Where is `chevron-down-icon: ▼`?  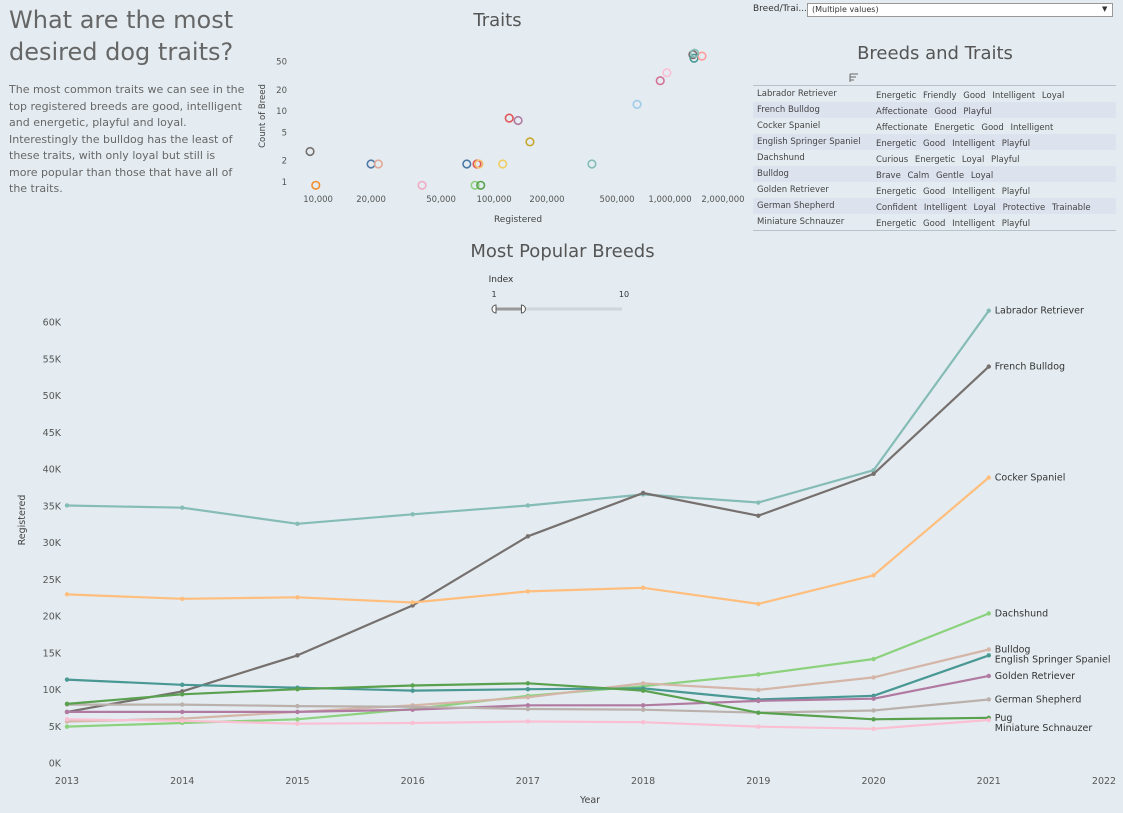
chevron-down-icon: ▼ is located at coordinates (1105, 9).